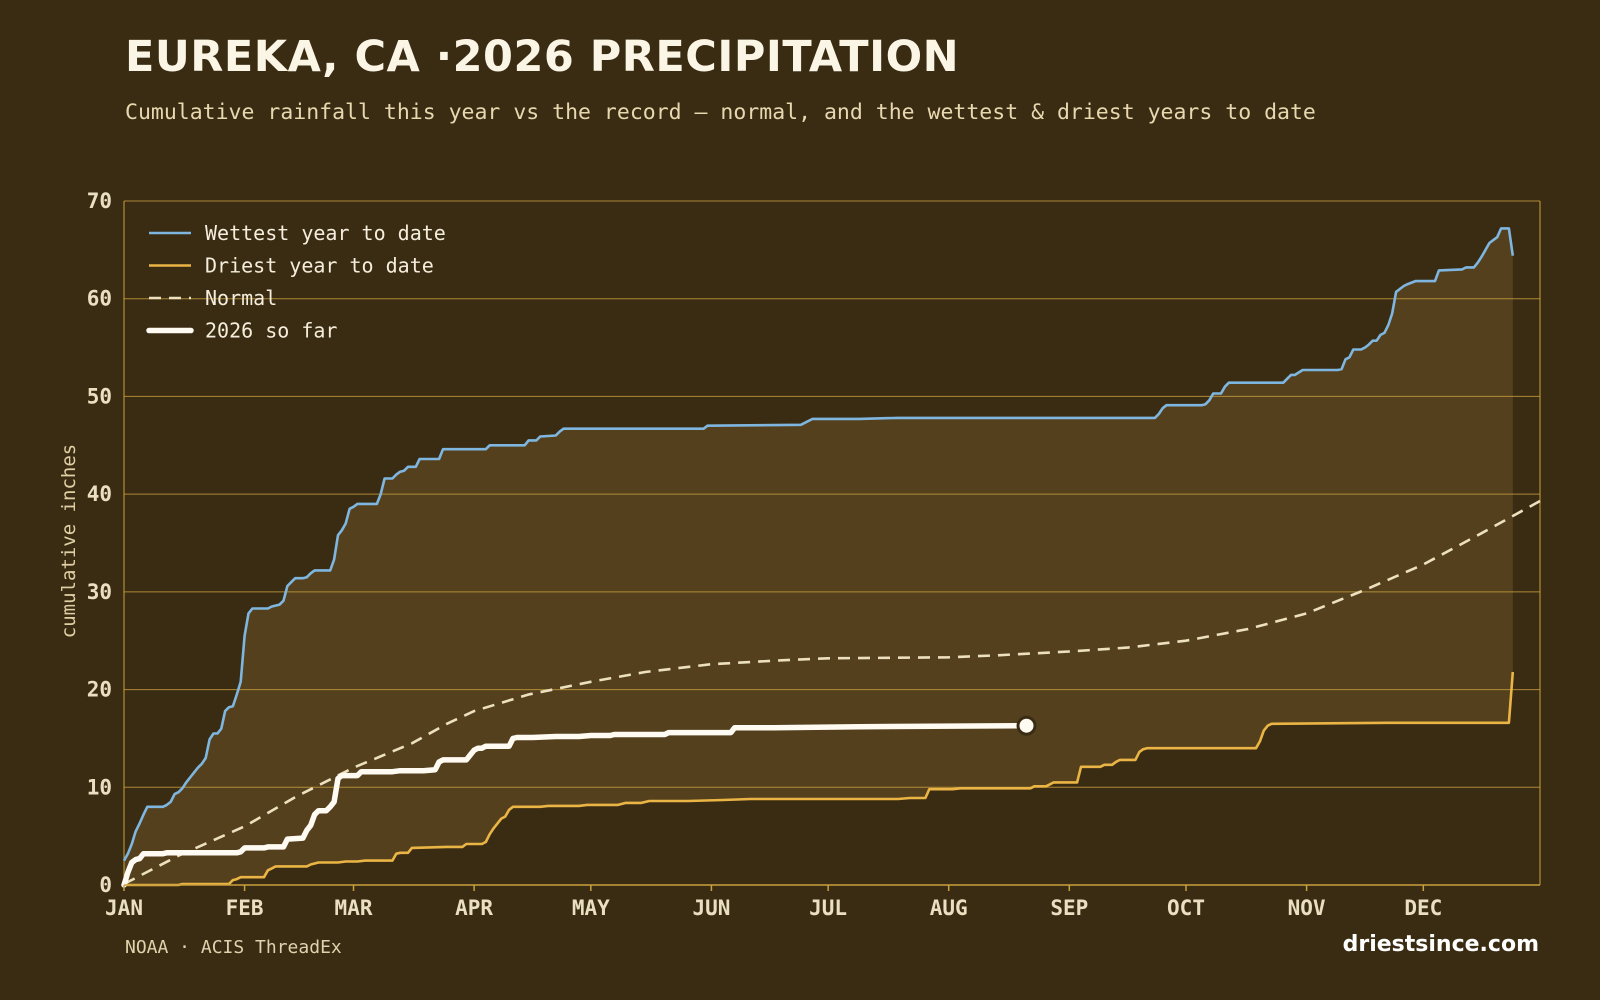 This screenshot has height=1000, width=1600. Describe the element at coordinates (591, 908) in the screenshot. I see `x-tick-label: MAY` at that location.